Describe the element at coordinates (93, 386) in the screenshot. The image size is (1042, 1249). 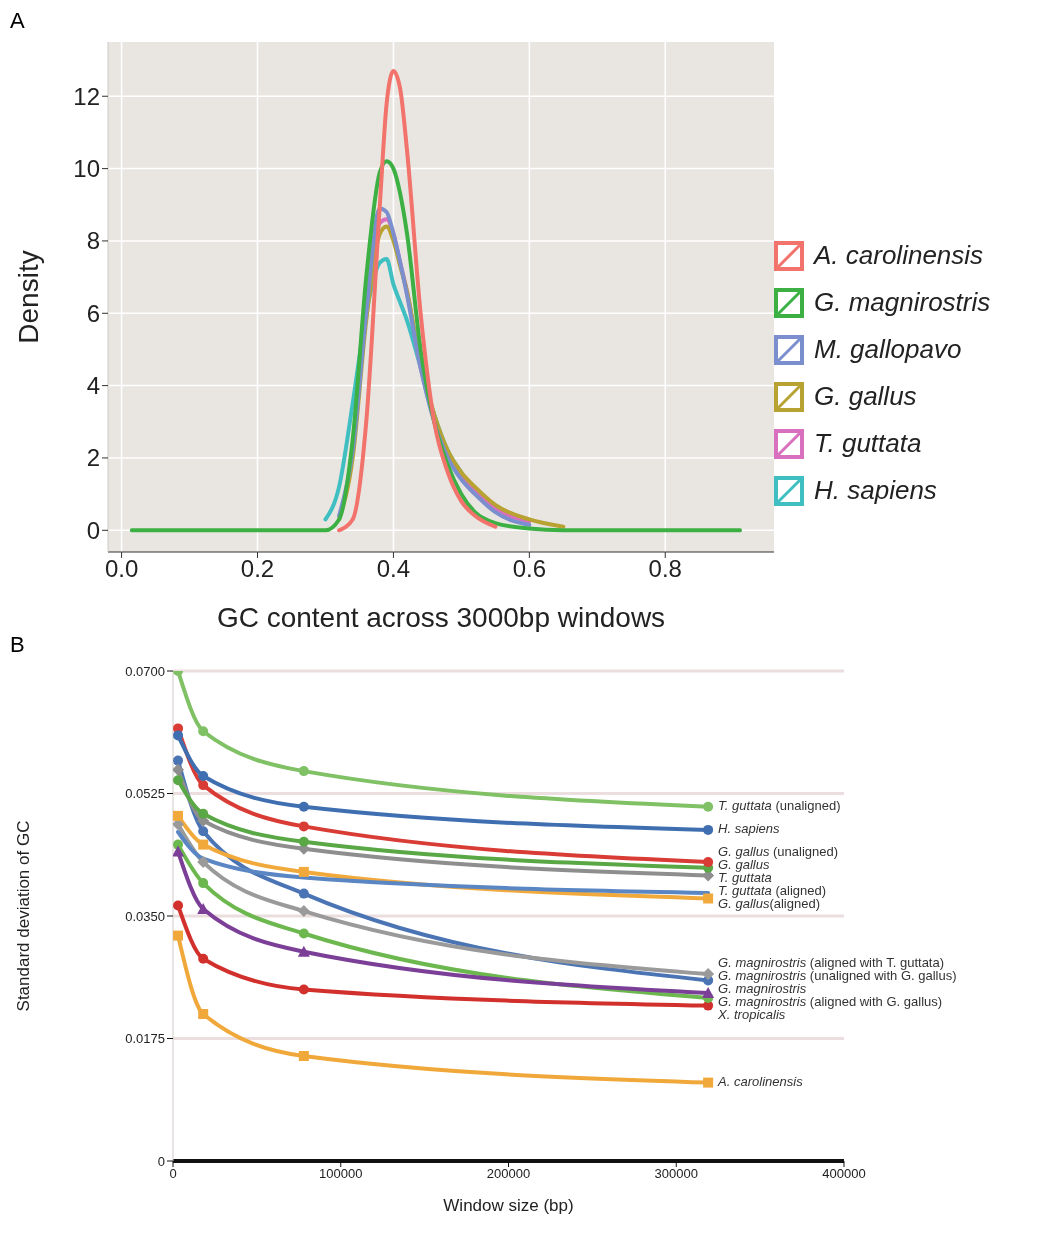
I see `y-tick-label: 4` at that location.